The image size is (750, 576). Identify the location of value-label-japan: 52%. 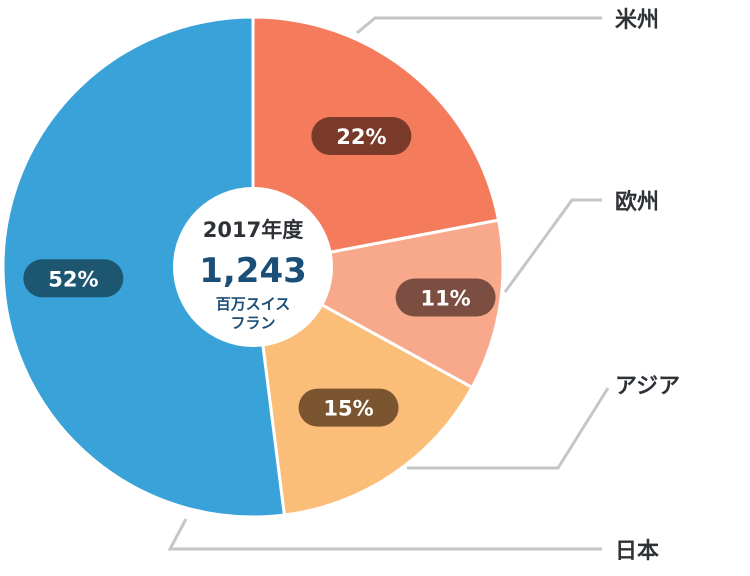
(73, 278).